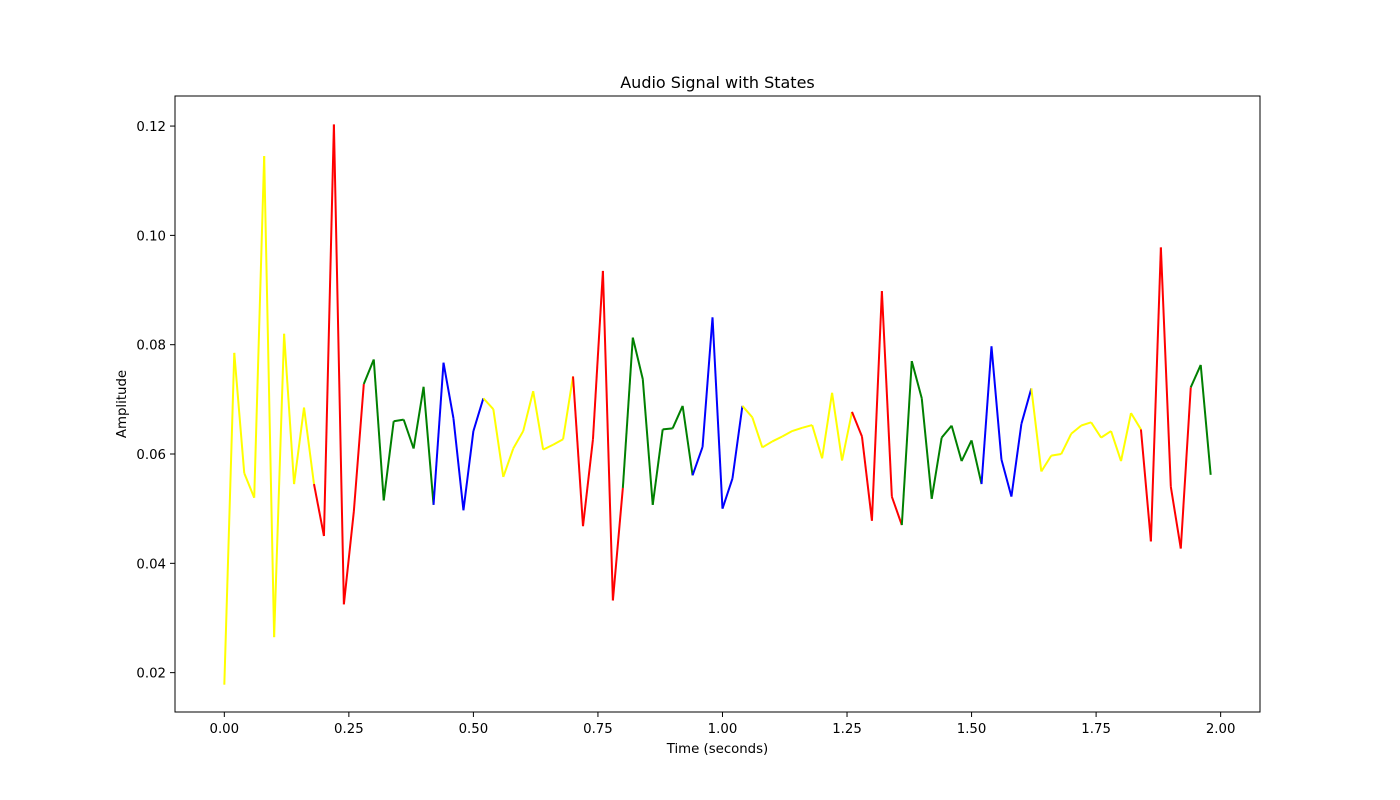 Image resolution: width=1400 pixels, height=800 pixels. I want to click on x-axis-label: Time (seconds), so click(717, 749).